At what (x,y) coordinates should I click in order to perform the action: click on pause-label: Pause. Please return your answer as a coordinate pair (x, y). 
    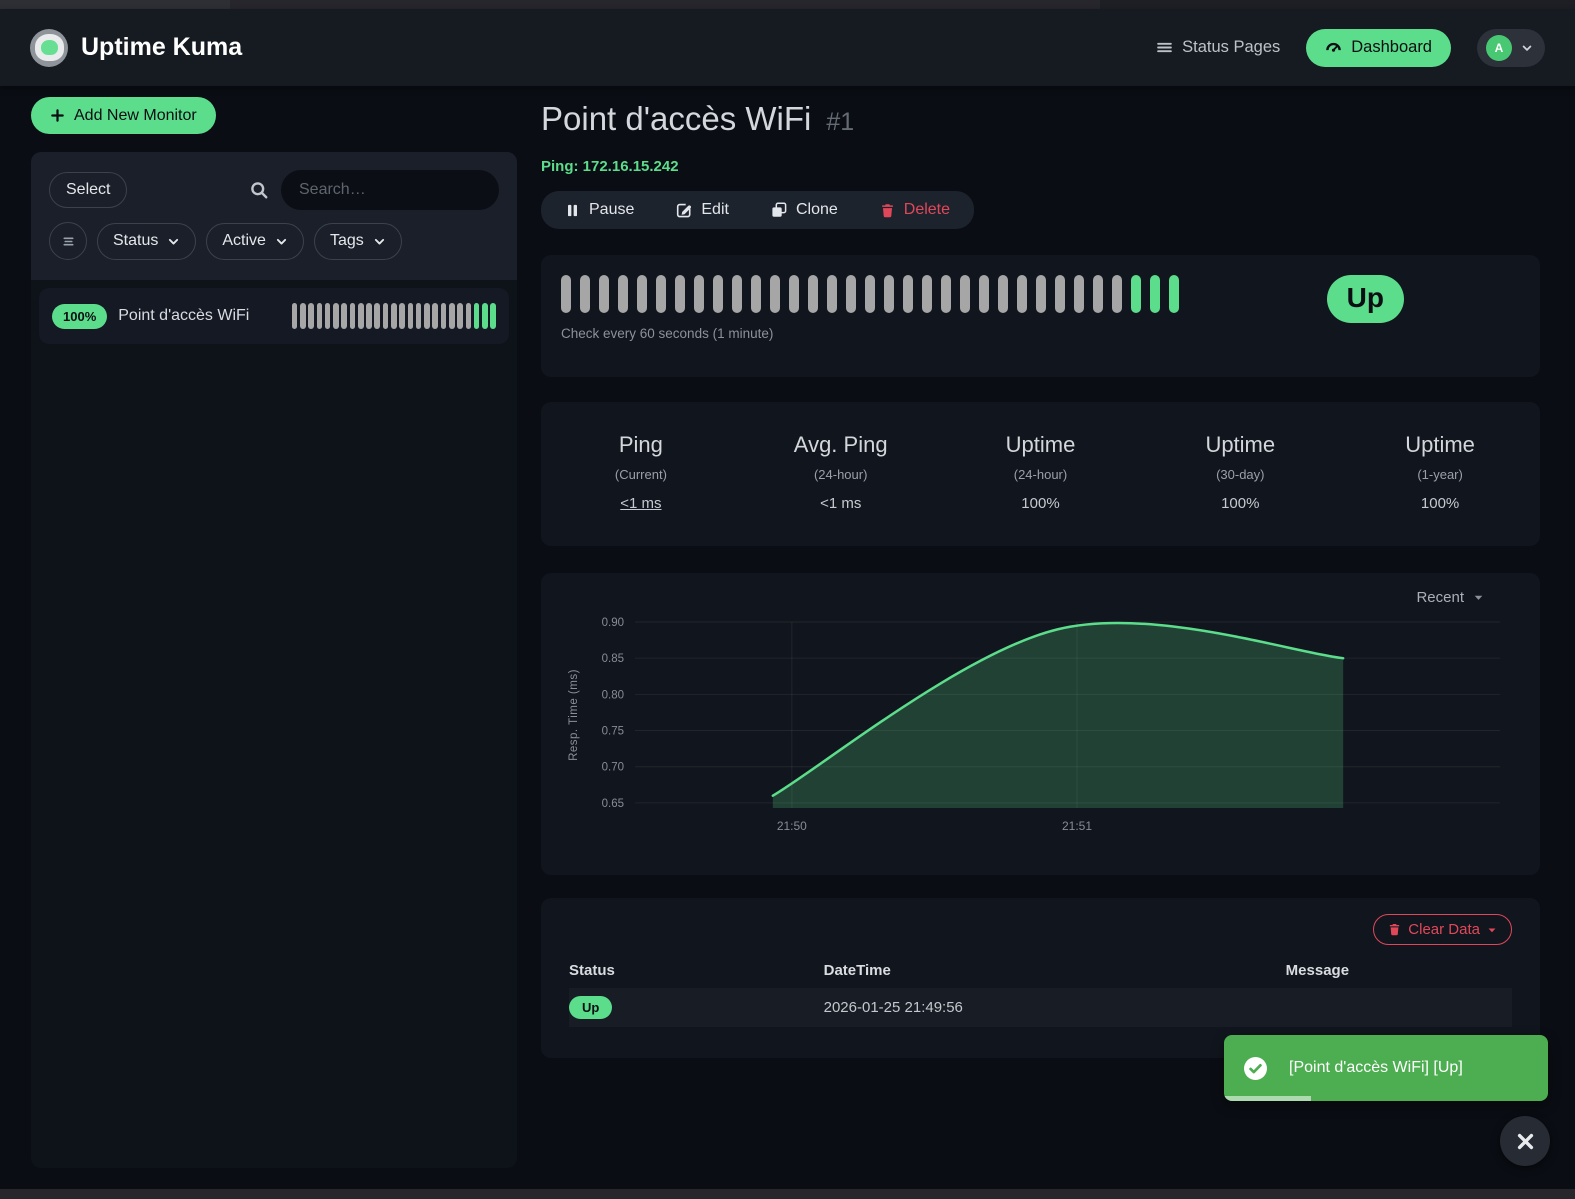
    Looking at the image, I should click on (612, 209).